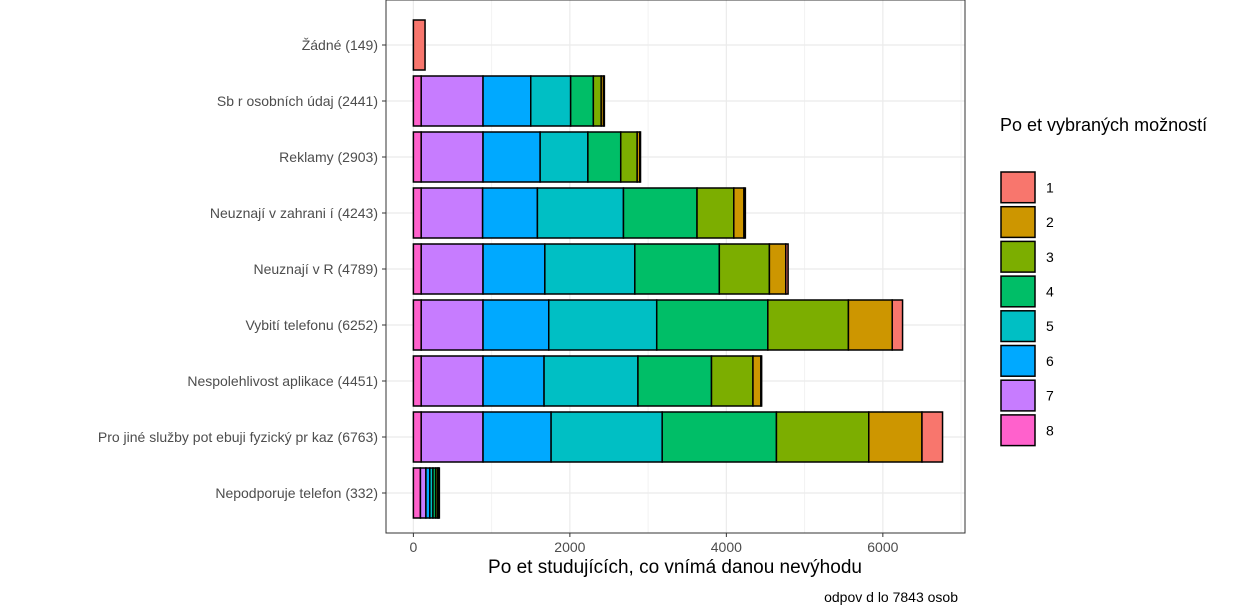 The height and width of the screenshot is (607, 1256). What do you see at coordinates (1050, 291) in the screenshot?
I see `legend-label: 4` at bounding box center [1050, 291].